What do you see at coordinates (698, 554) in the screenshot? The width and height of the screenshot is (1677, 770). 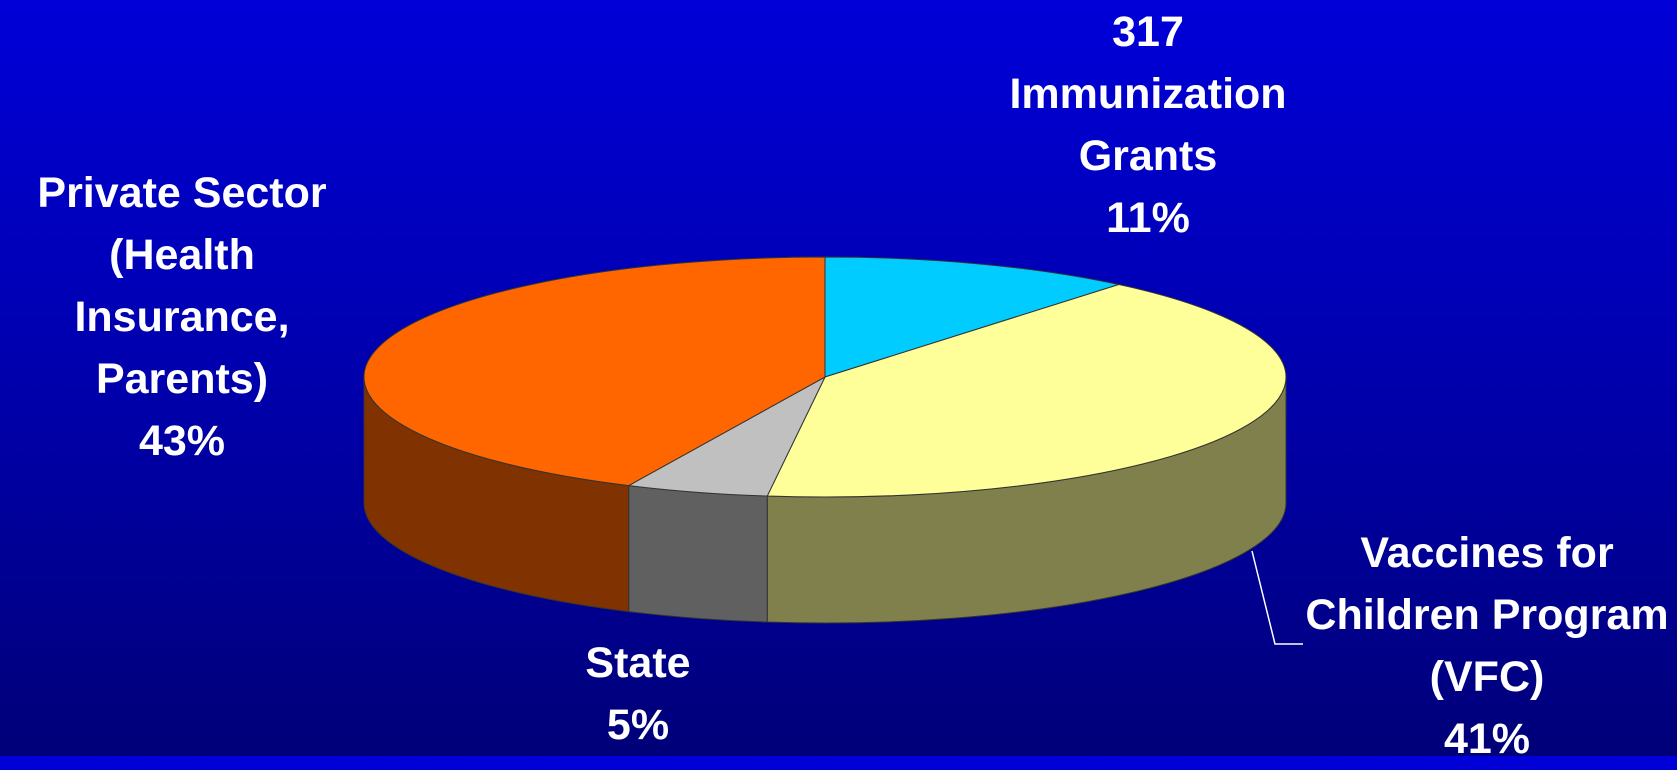 I see `slice-side` at bounding box center [698, 554].